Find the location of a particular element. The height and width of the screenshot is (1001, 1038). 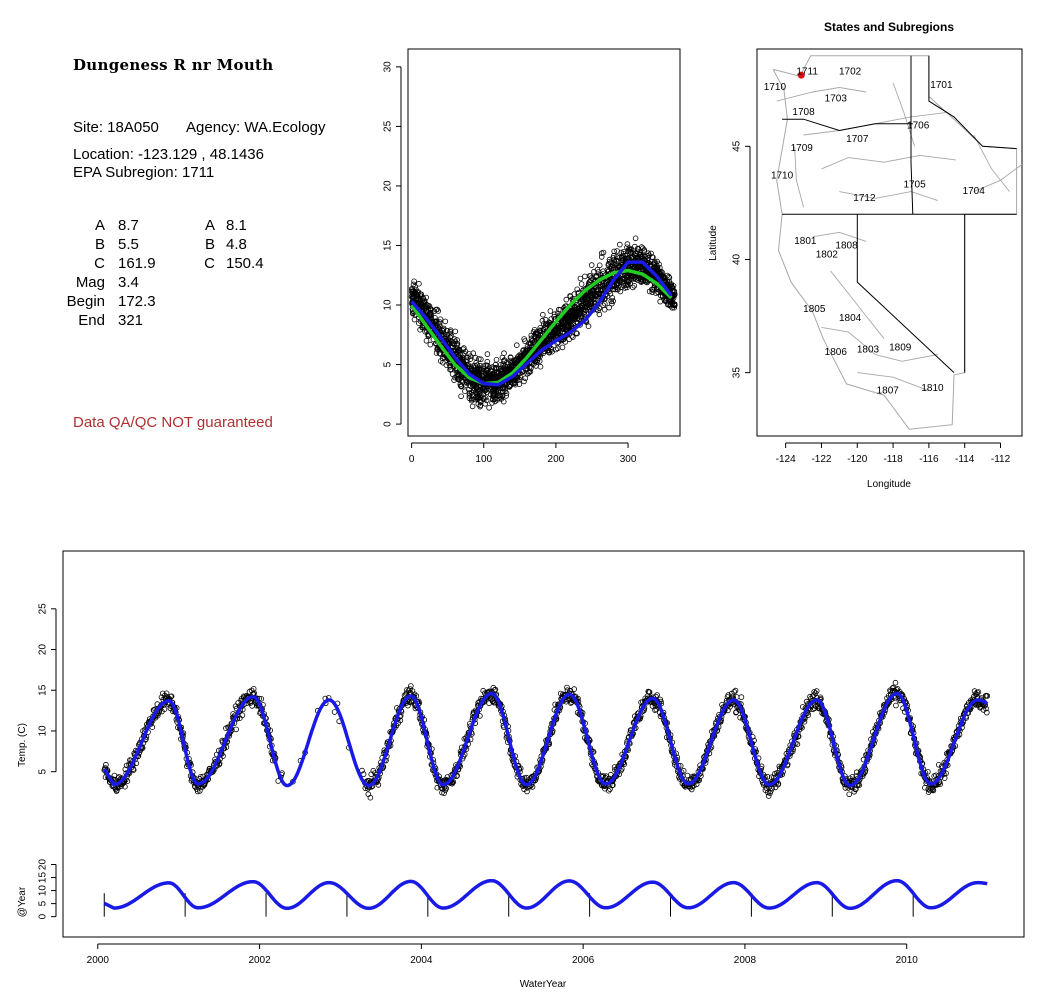

param-value: 321 is located at coordinates (131, 320).